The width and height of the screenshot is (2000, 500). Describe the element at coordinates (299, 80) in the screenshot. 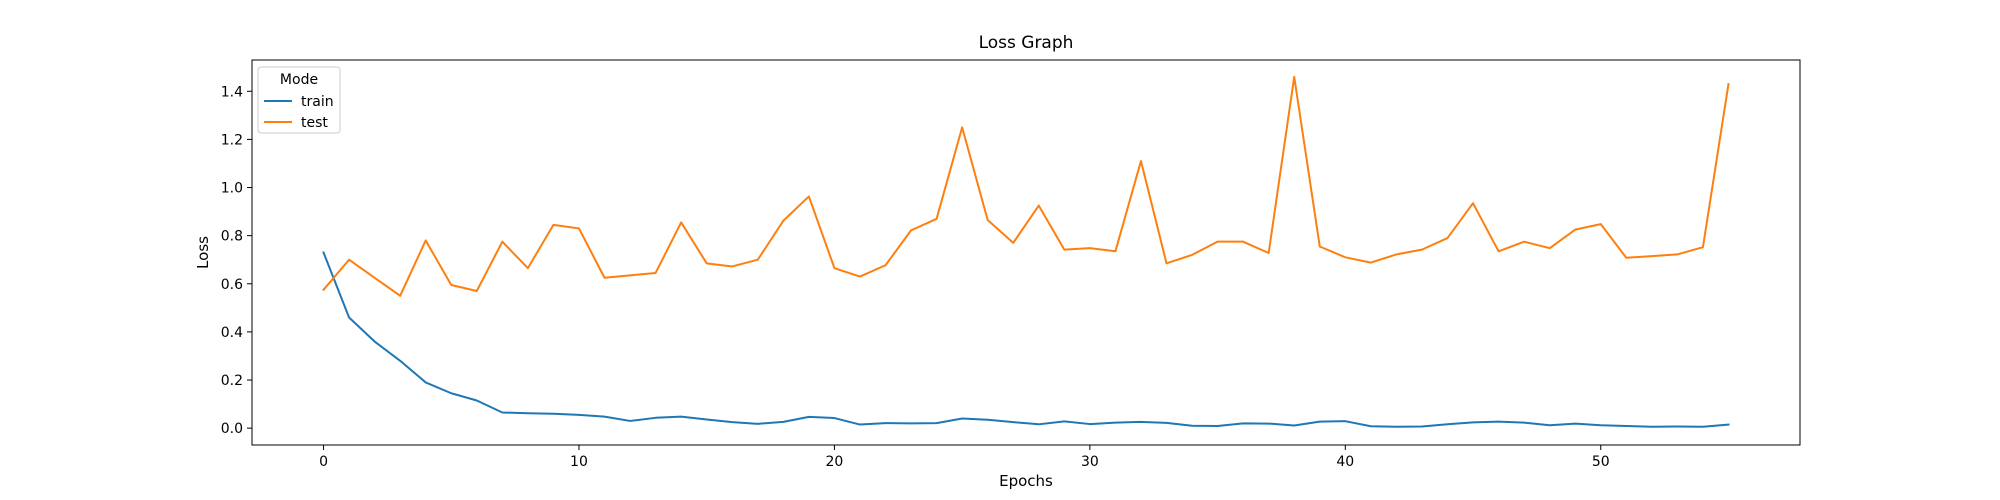

I see `legend-title: Mode` at that location.